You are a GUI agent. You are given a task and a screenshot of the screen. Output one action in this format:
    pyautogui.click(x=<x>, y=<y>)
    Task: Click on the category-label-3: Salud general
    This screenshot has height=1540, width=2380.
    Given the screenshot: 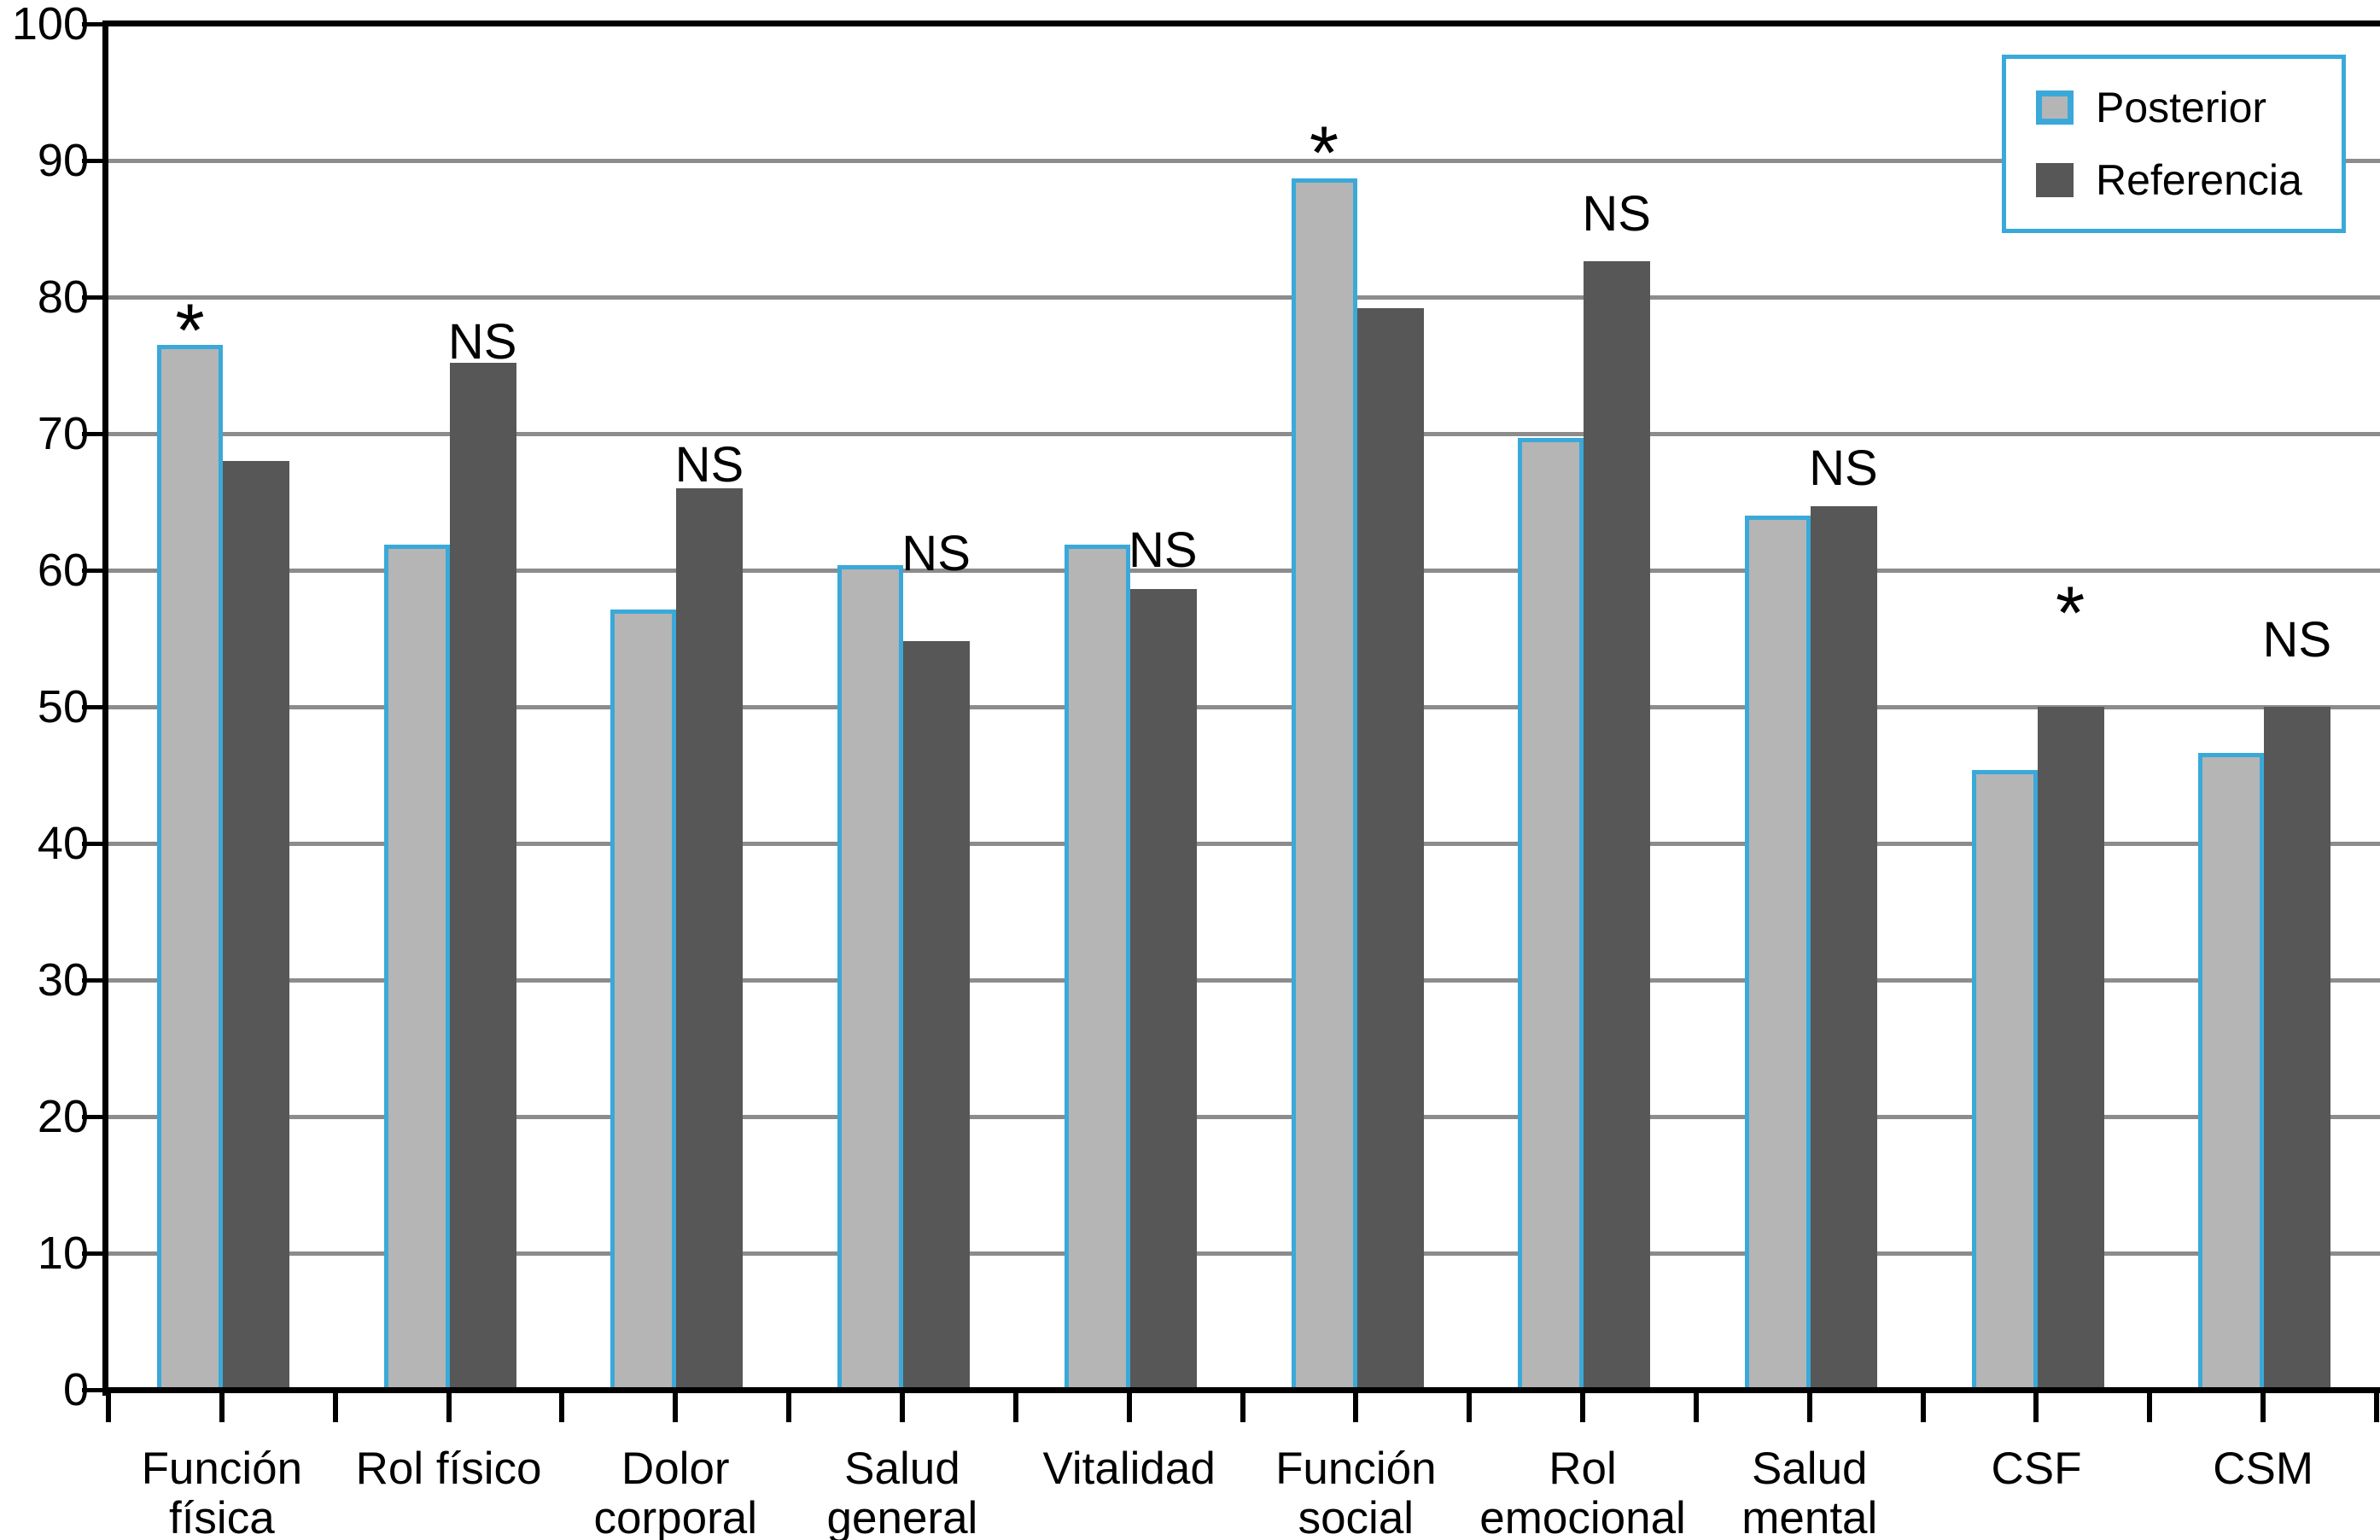 What is the action you would take?
    pyautogui.click(x=902, y=1492)
    